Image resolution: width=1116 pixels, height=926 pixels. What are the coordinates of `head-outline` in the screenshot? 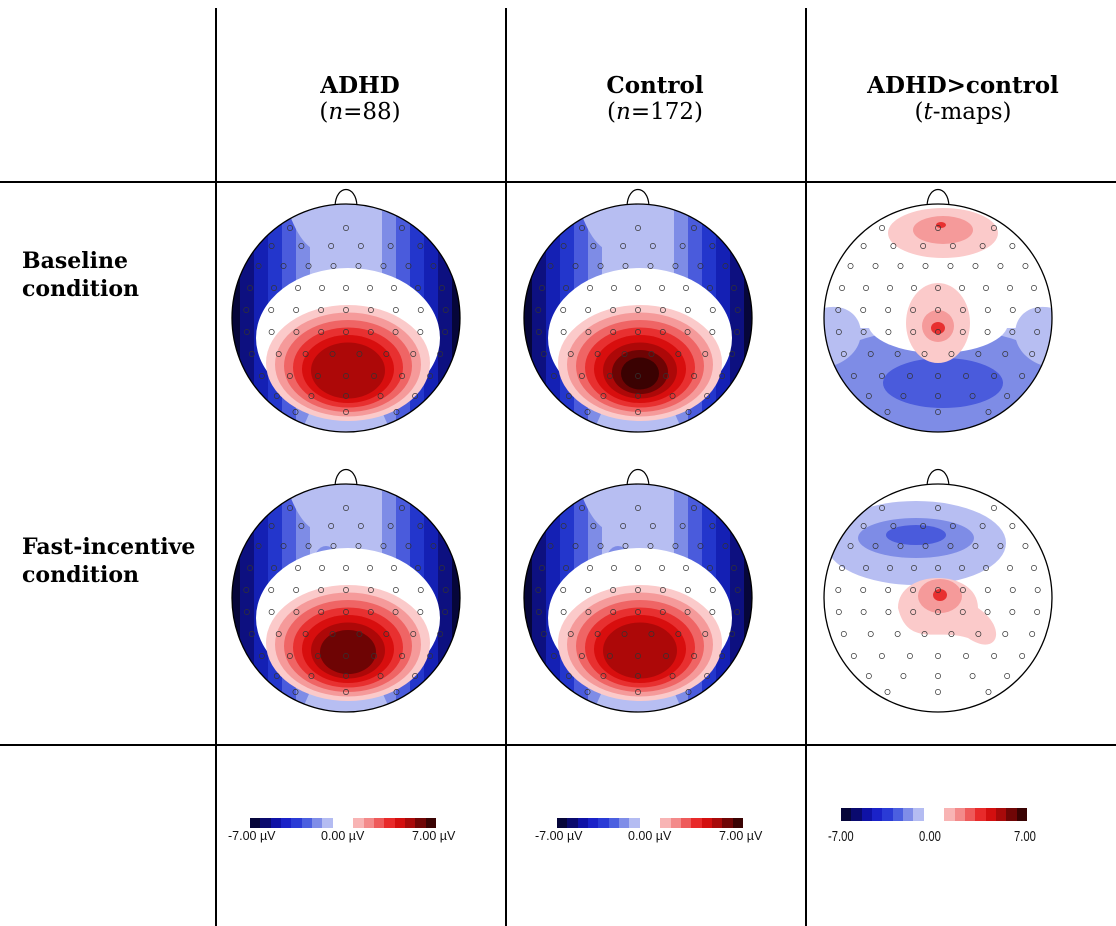 It's located at (346, 598).